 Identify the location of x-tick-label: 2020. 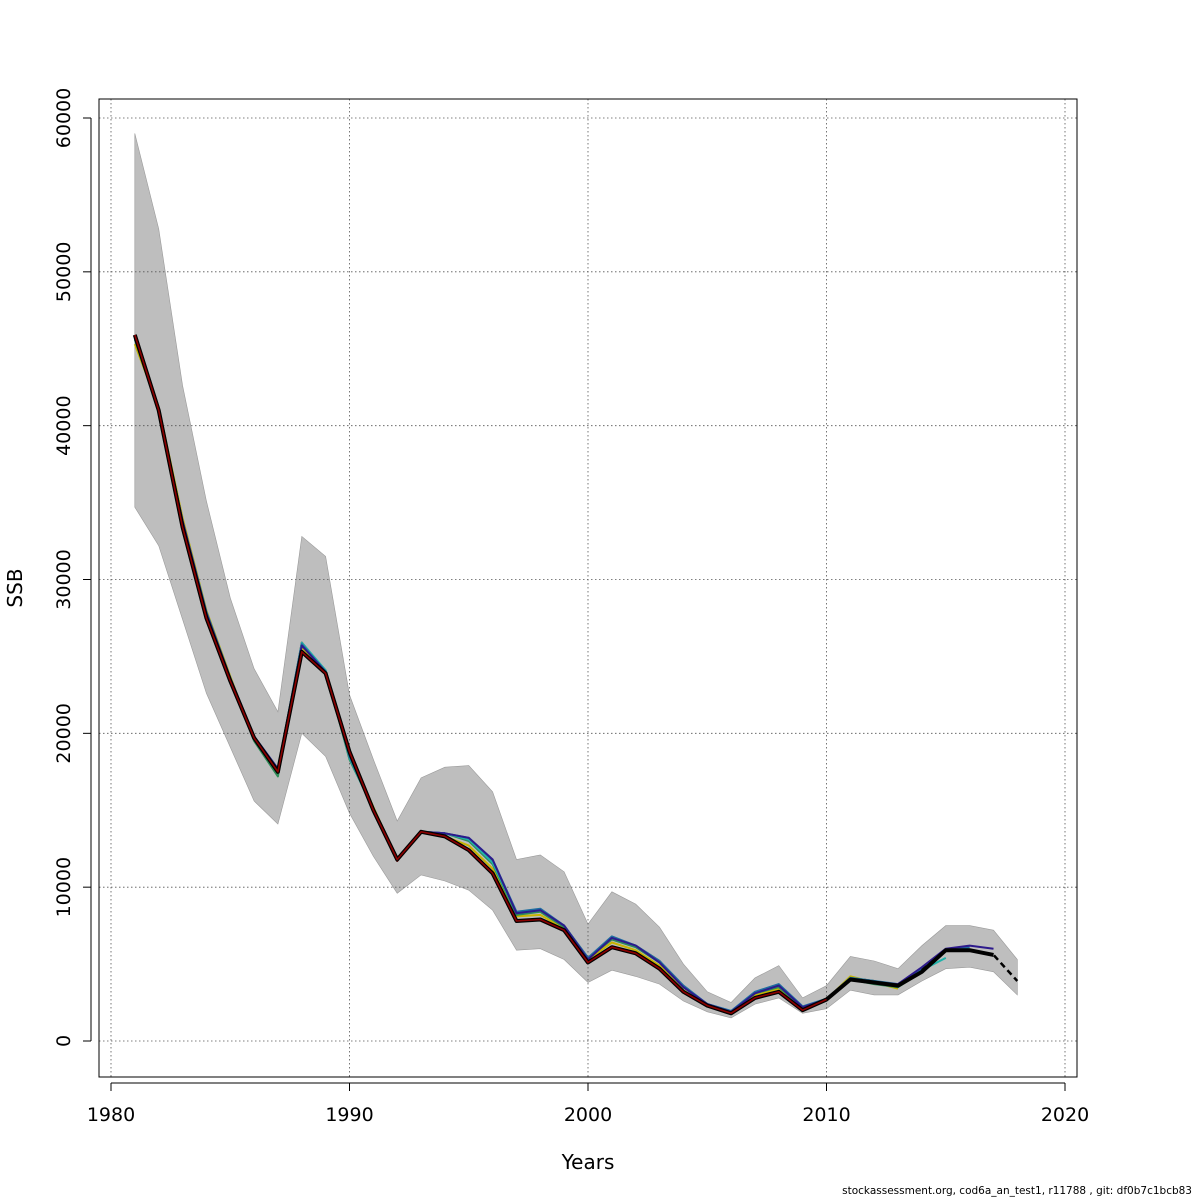
(1065, 1115).